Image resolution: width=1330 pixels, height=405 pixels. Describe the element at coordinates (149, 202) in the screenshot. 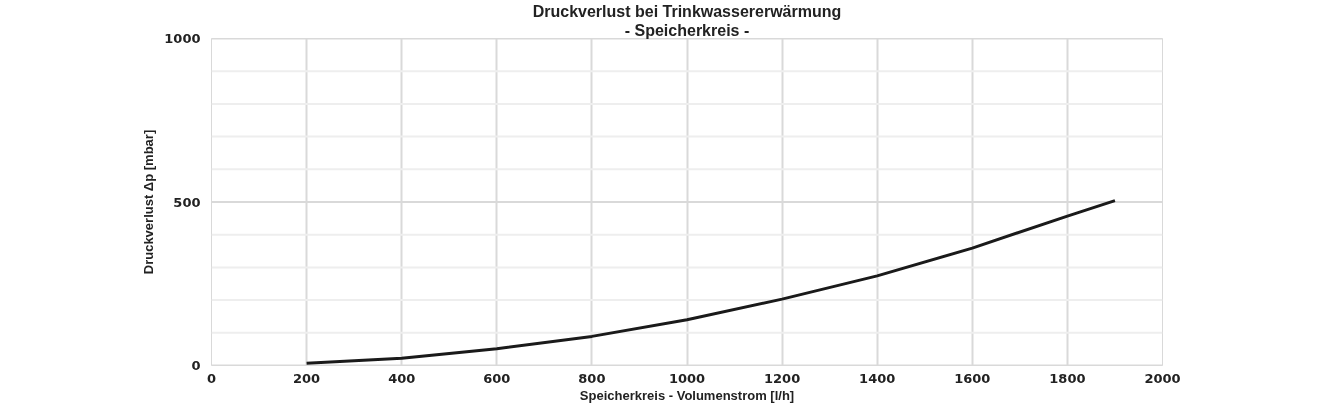

I see `y-axis-title: Druckverlust Δp [mbar]` at that location.